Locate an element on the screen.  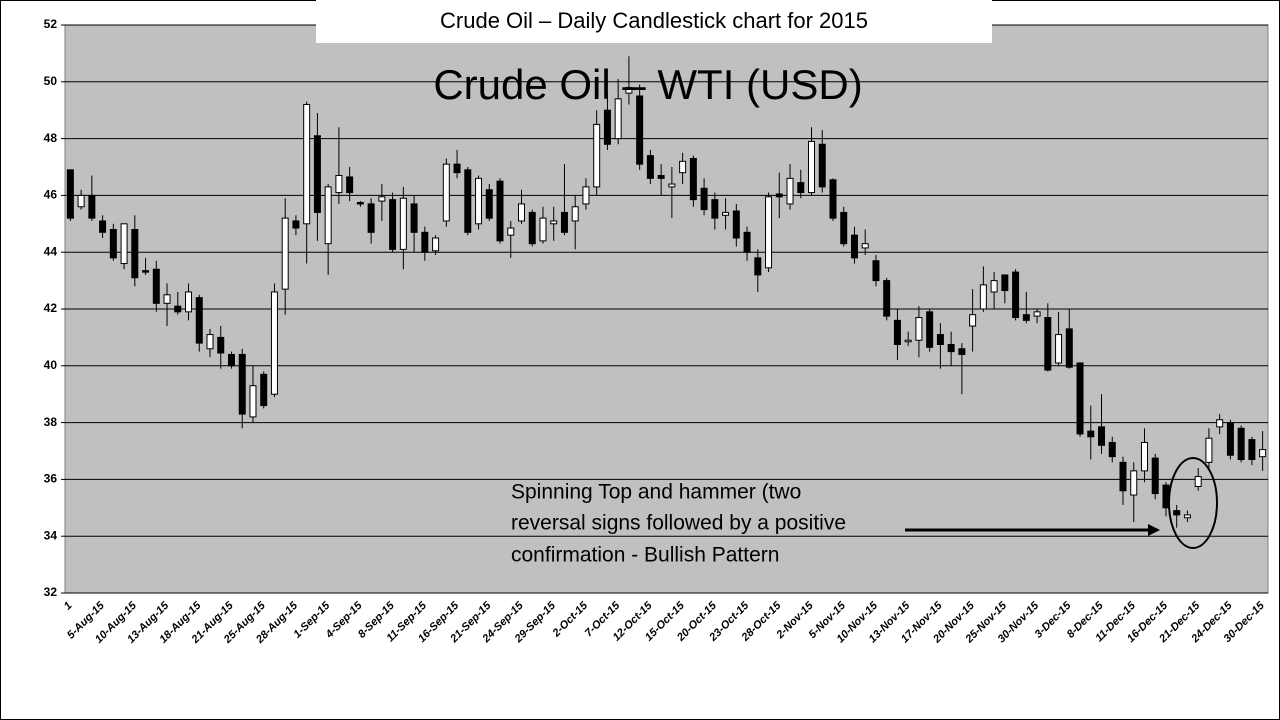
y-tick-label: 38 is located at coordinates (51, 422).